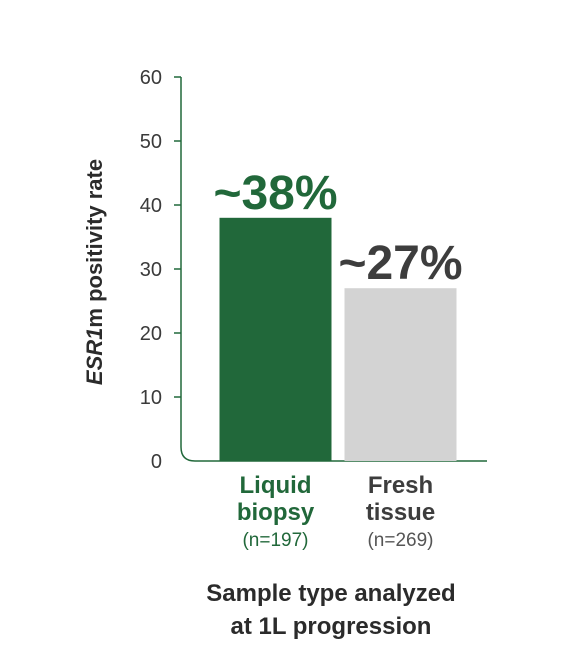  I want to click on y-tick-label: 10, so click(151, 398).